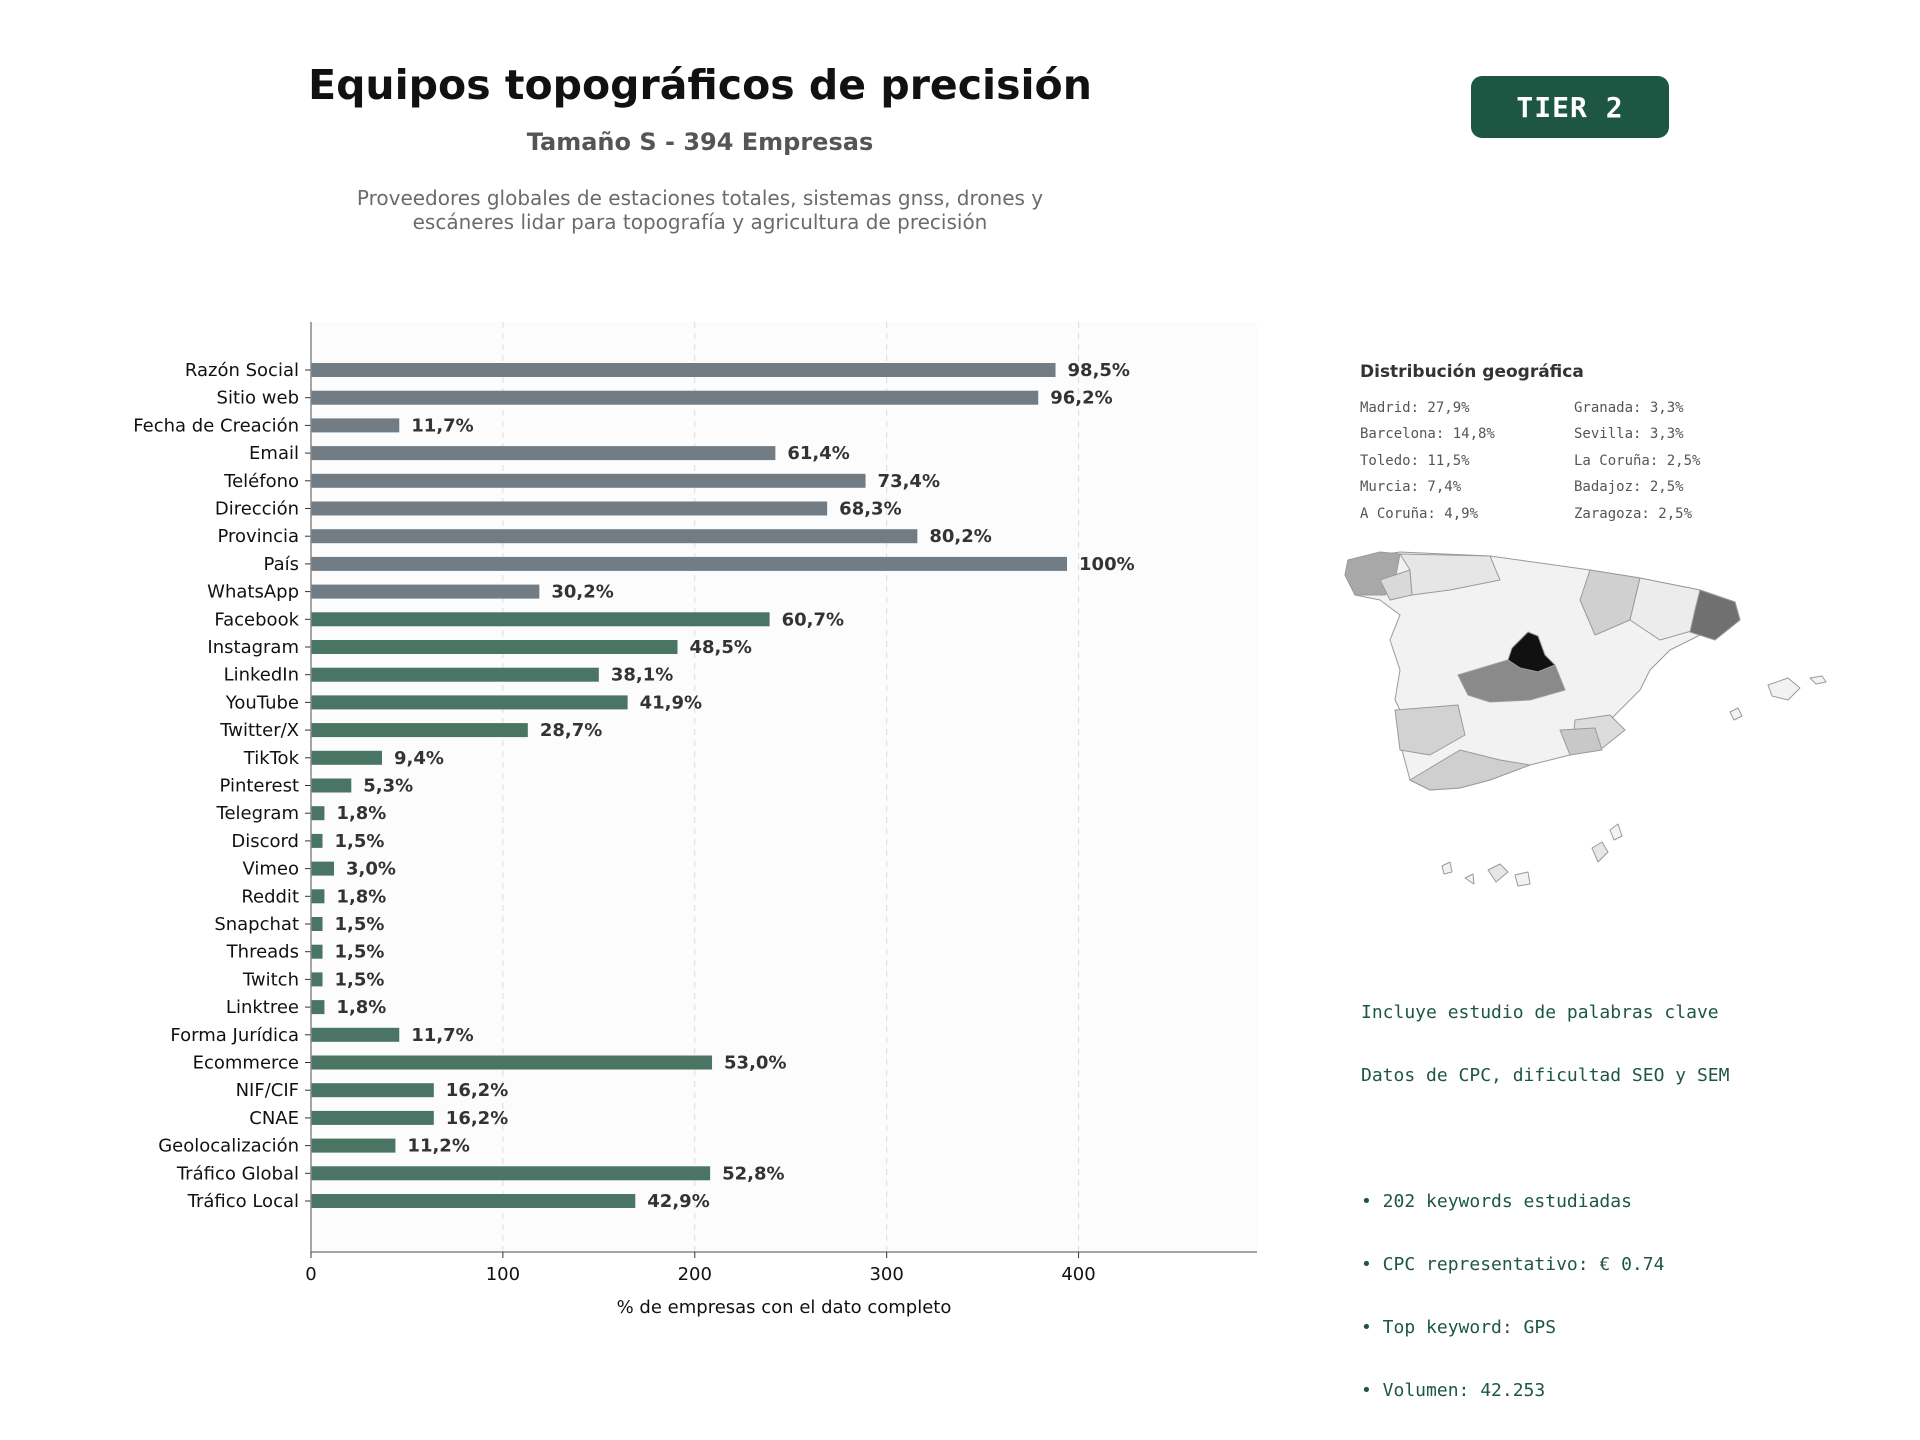 This screenshot has width=1920, height=1440. What do you see at coordinates (700, 142) in the screenshot?
I see `page-subtitle: Tamaño S - 394 Empresas` at bounding box center [700, 142].